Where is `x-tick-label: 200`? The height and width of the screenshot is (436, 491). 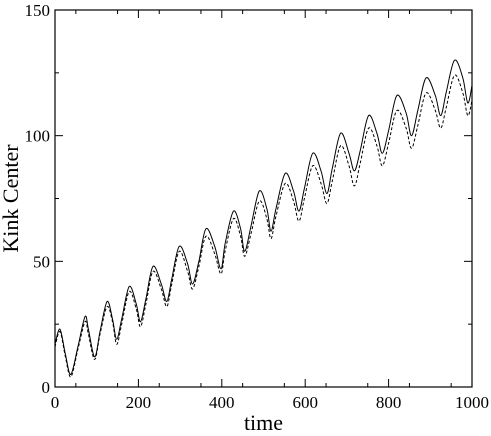
x-tick-label: 200 is located at coordinates (139, 402).